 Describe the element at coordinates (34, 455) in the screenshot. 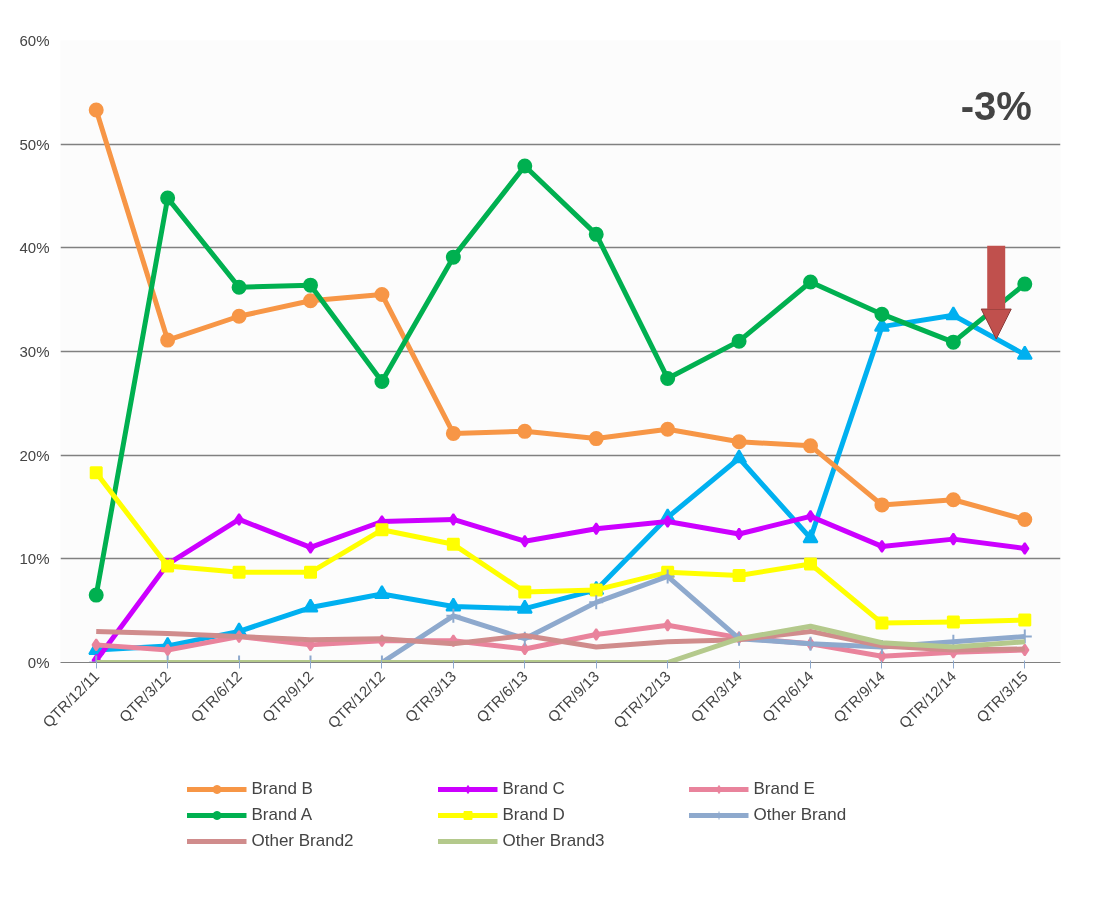

I see `y-tick-label: 20%` at that location.